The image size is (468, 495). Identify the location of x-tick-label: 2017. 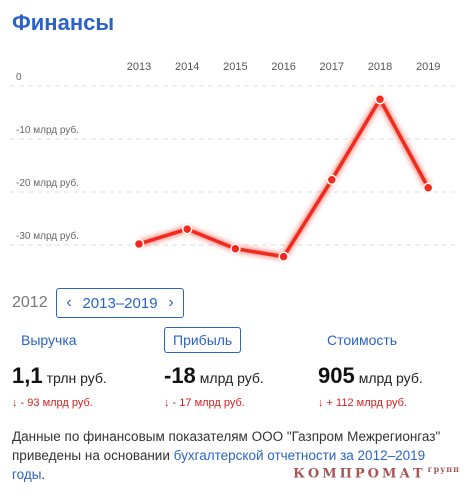
(332, 67).